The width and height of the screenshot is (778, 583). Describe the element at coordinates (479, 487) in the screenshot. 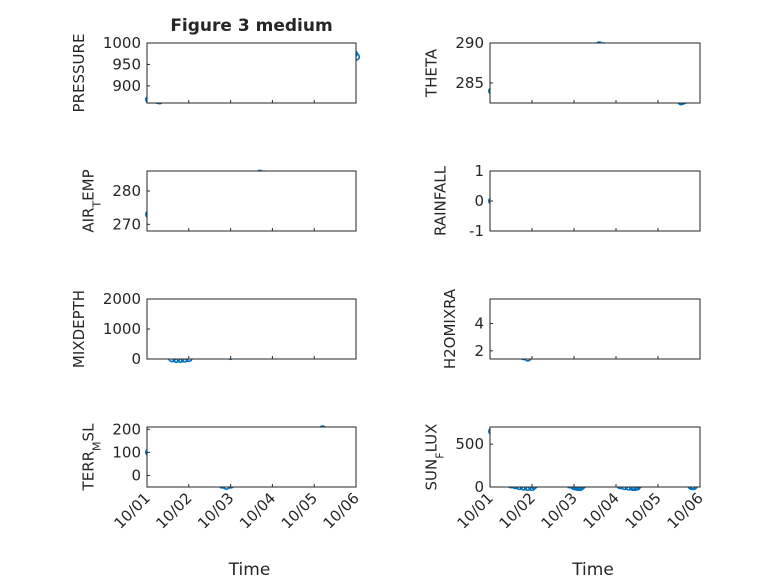

I see `y-tick-label-sun-flux: 0` at that location.